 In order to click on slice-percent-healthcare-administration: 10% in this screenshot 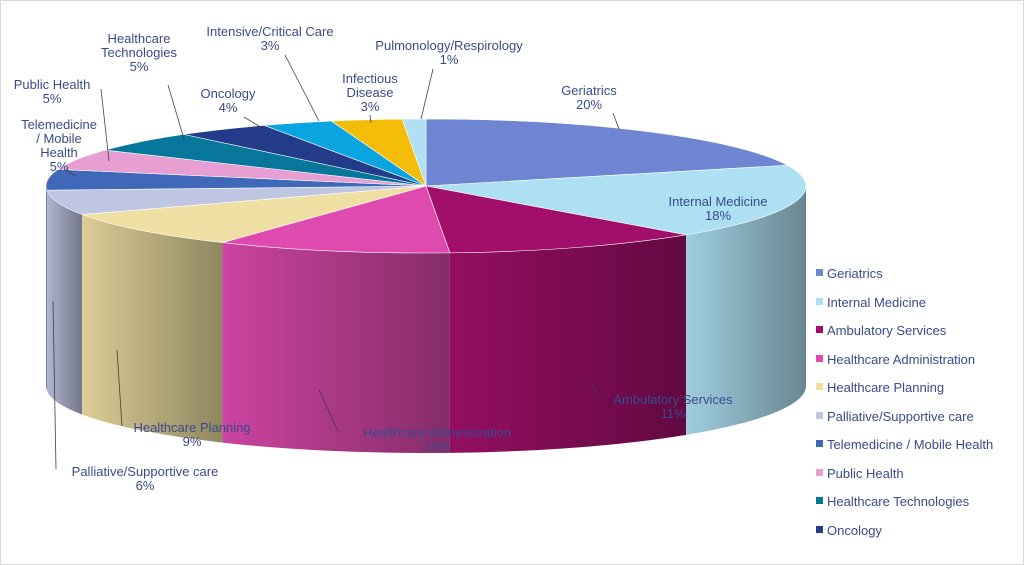, I will do `click(437, 446)`.